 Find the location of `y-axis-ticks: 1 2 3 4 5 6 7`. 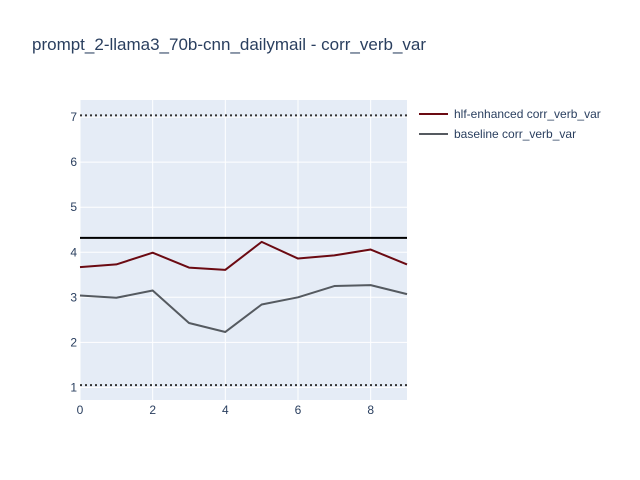

y-axis-ticks: 1 2 3 4 5 6 7 is located at coordinates (73, 252).